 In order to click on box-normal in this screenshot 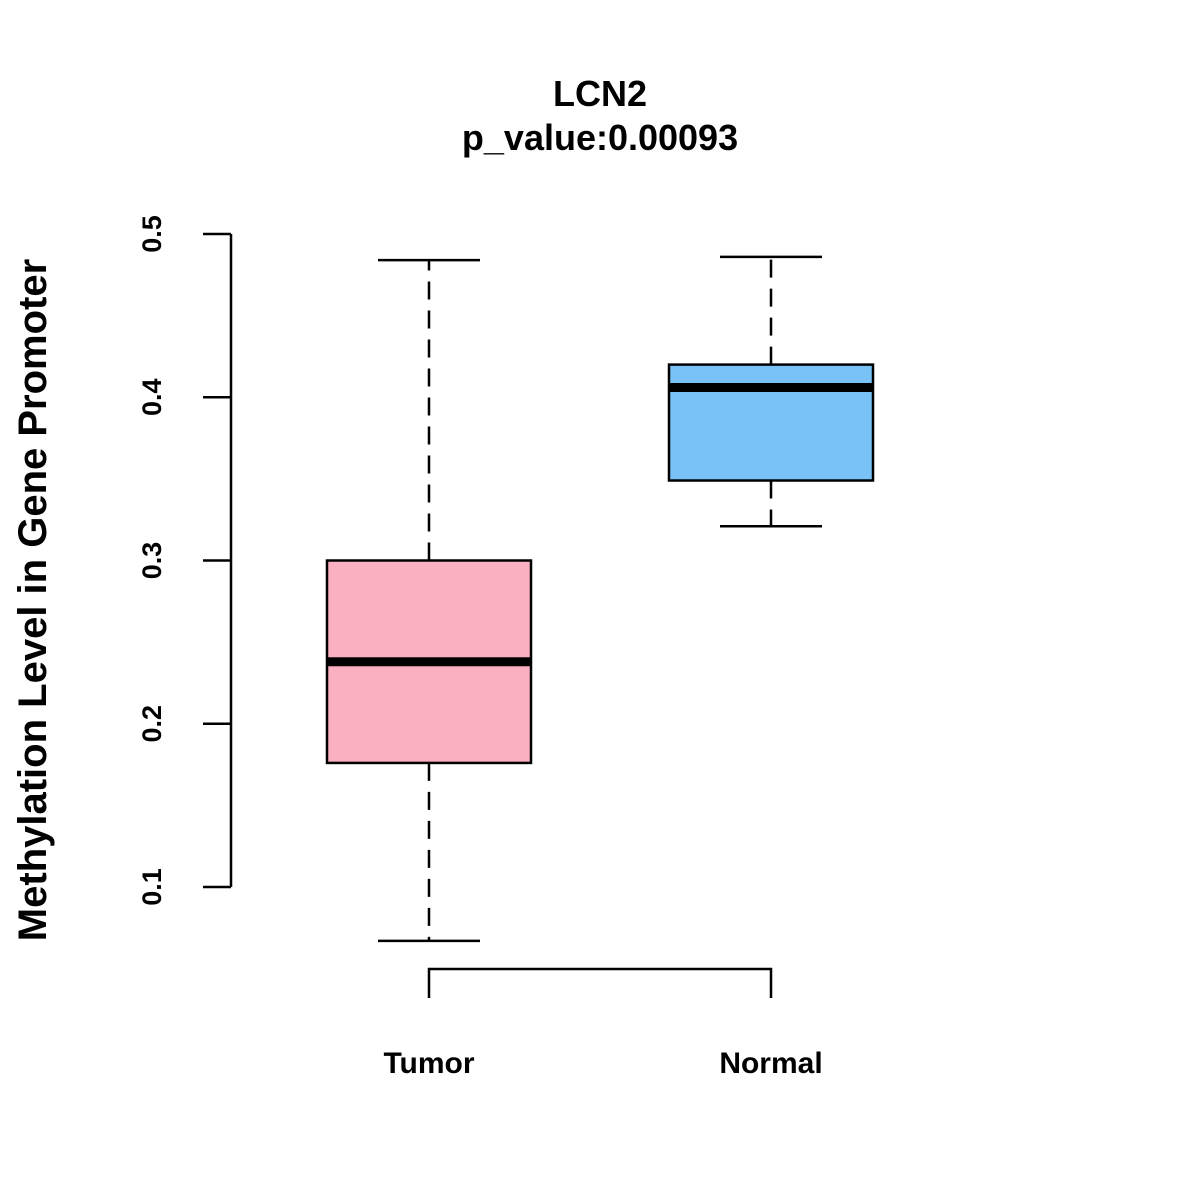, I will do `click(771, 391)`.